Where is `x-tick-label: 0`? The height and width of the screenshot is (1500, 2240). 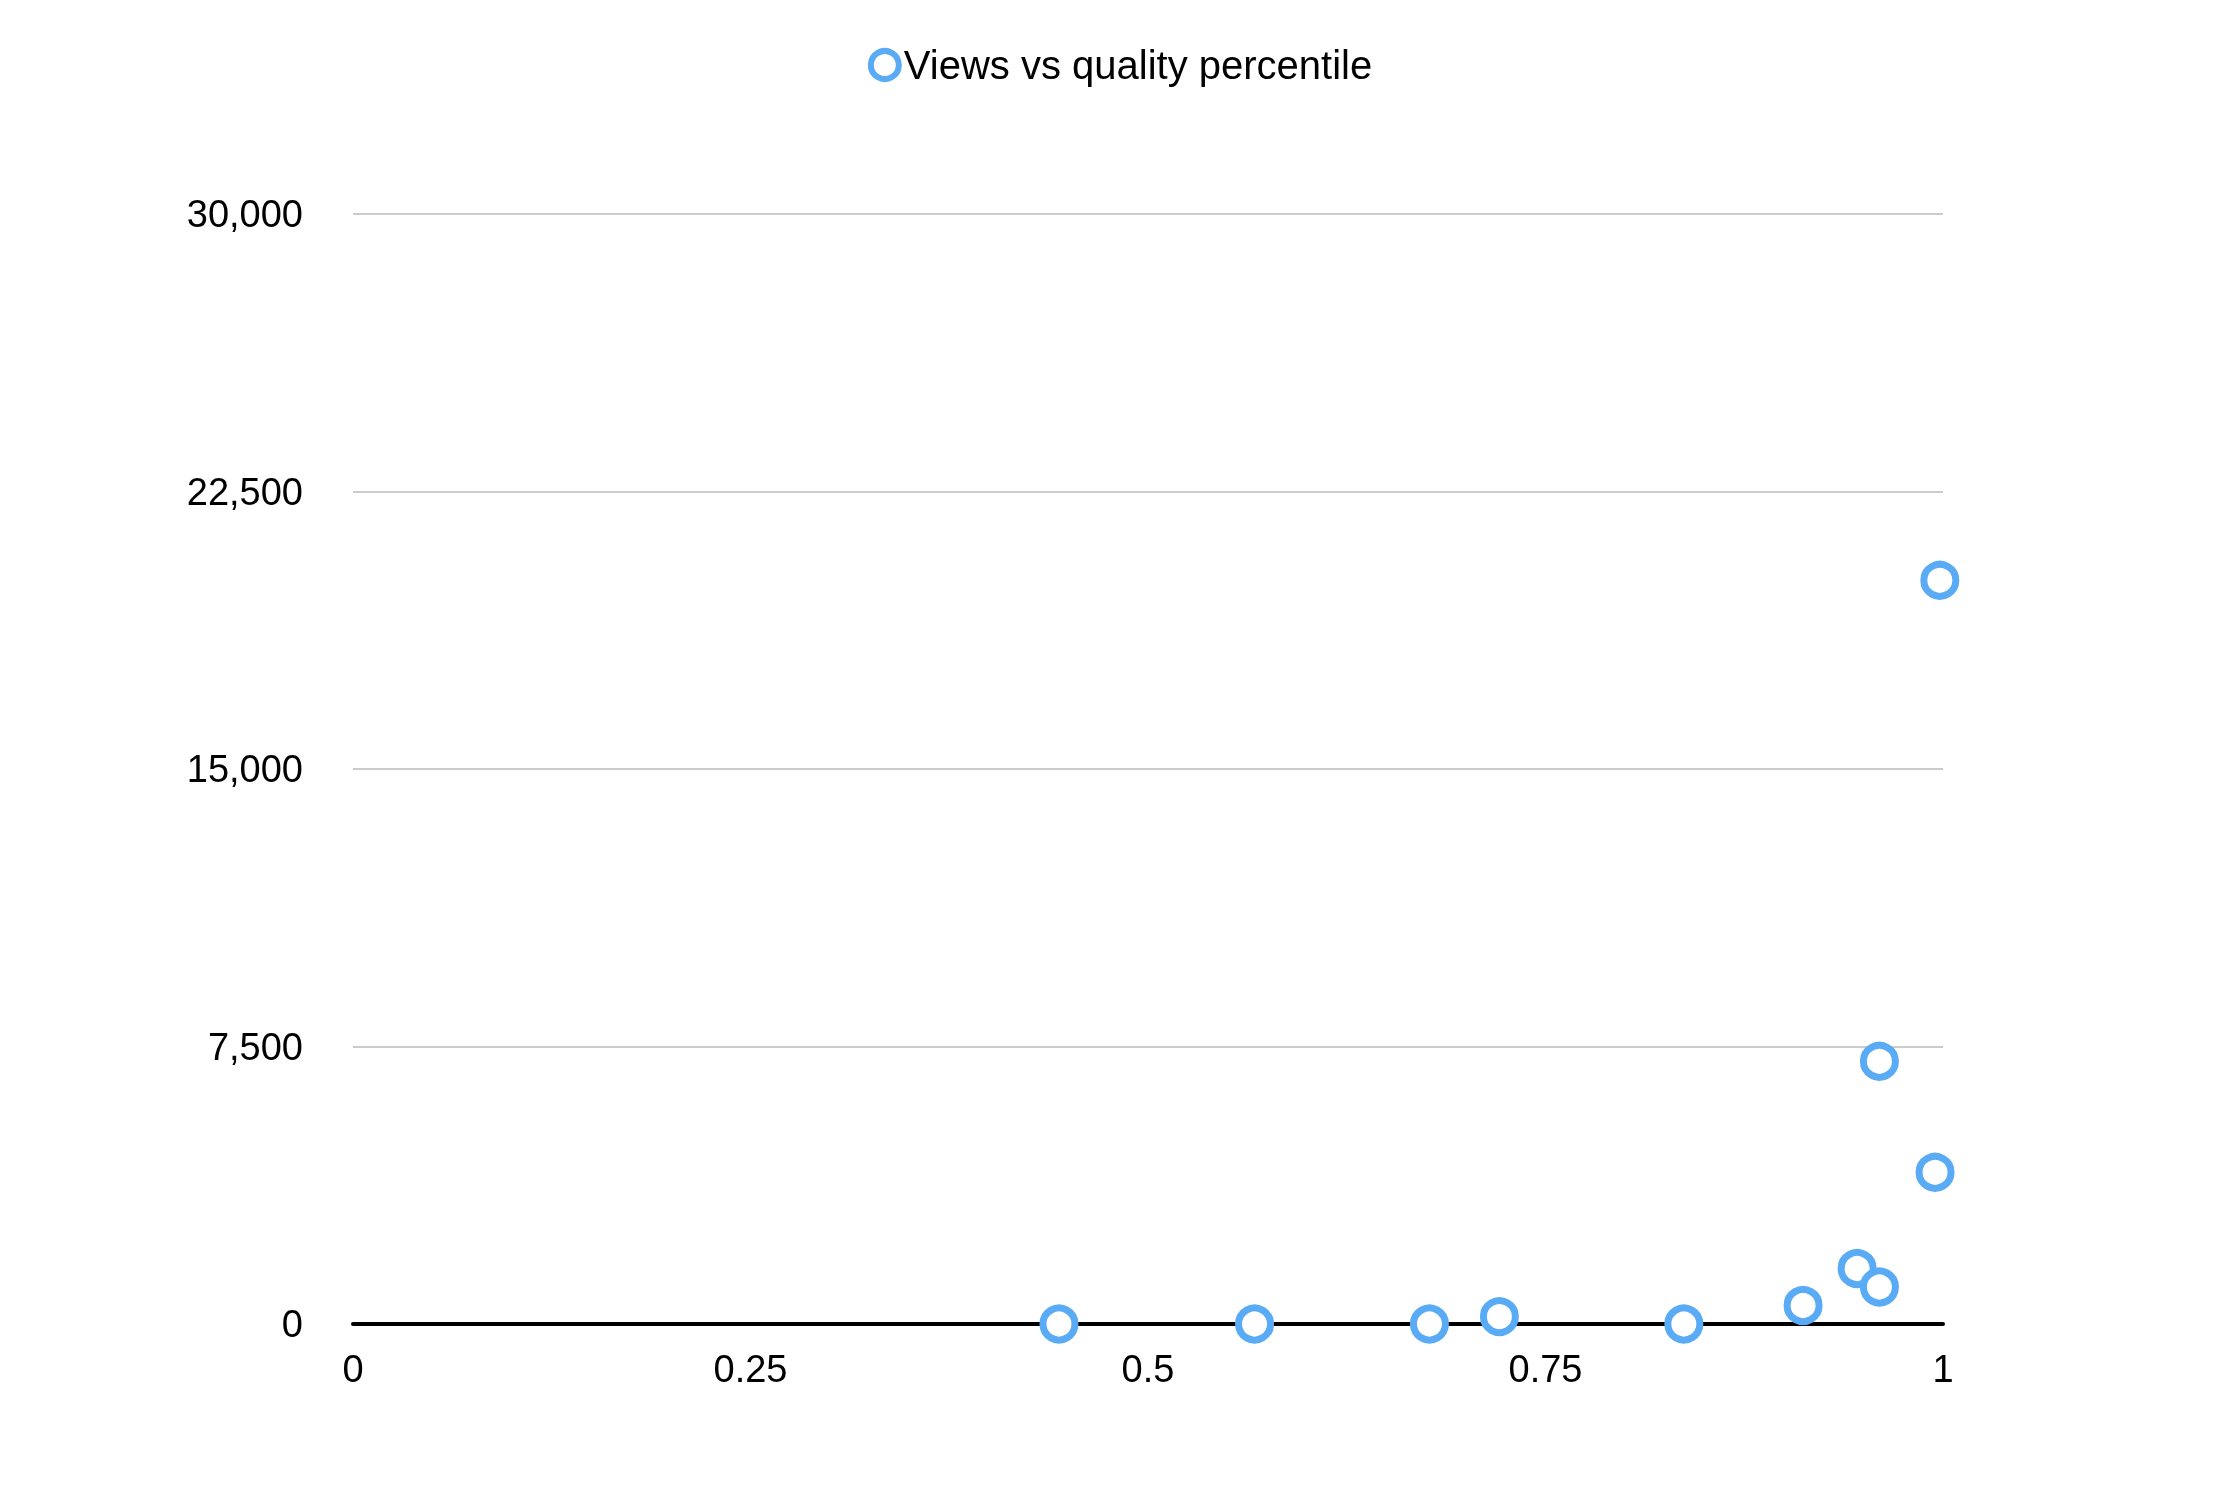 x-tick-label: 0 is located at coordinates (353, 1369).